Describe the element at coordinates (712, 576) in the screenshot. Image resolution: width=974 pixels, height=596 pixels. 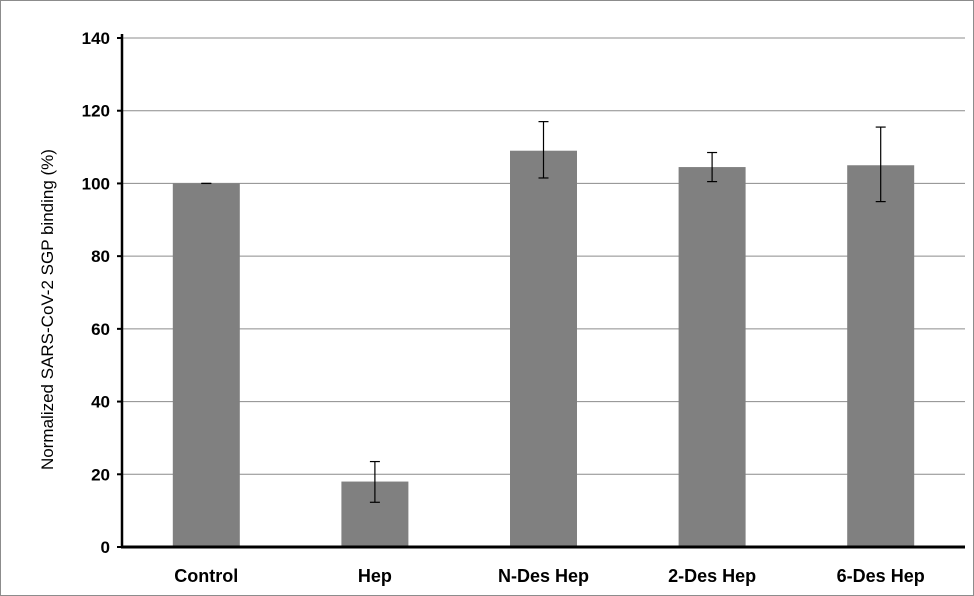
I see `x-category-label: 2-Des Hep` at that location.